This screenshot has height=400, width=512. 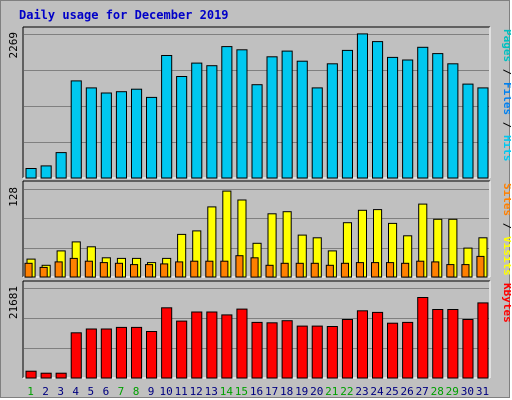 I want to click on chart-title: Daily usage for December 2019, so click(x=124, y=15).